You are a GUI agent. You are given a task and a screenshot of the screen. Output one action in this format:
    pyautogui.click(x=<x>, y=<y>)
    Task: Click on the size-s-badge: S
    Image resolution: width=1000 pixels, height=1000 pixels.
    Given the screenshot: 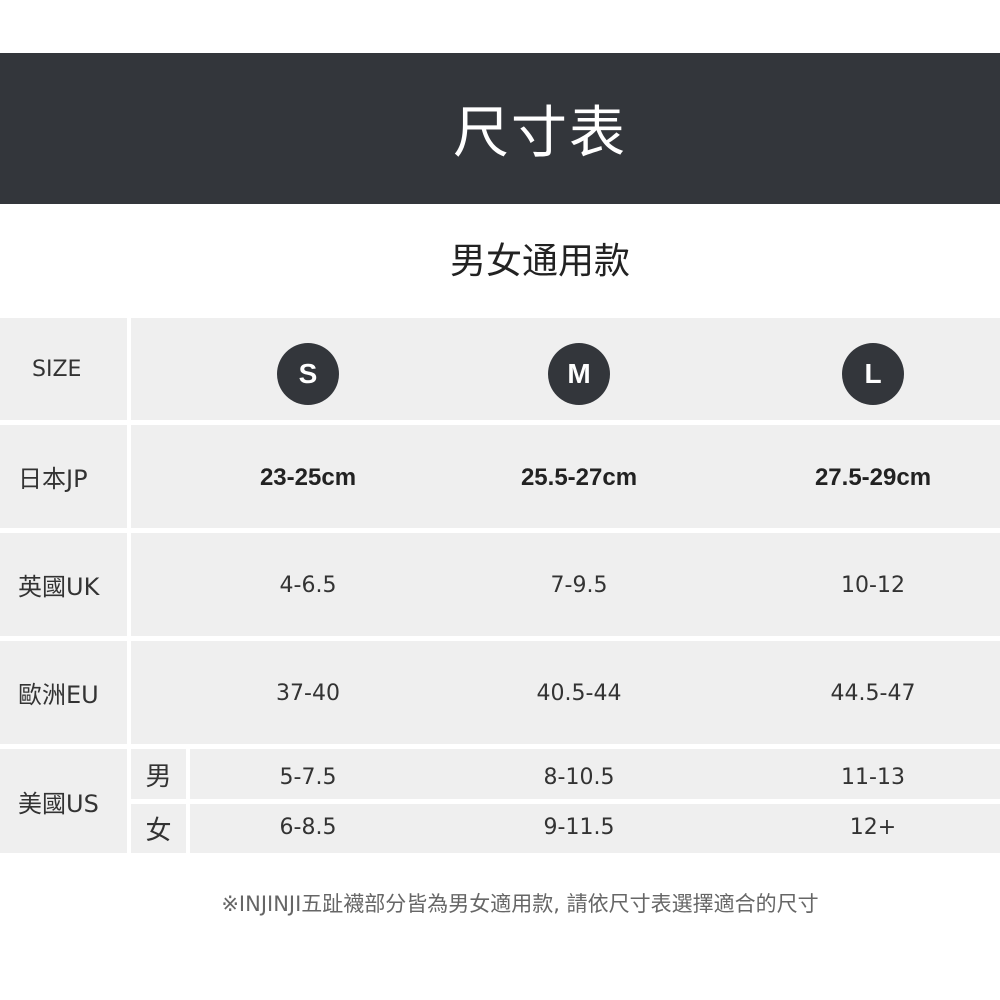 What is the action you would take?
    pyautogui.click(x=308, y=374)
    